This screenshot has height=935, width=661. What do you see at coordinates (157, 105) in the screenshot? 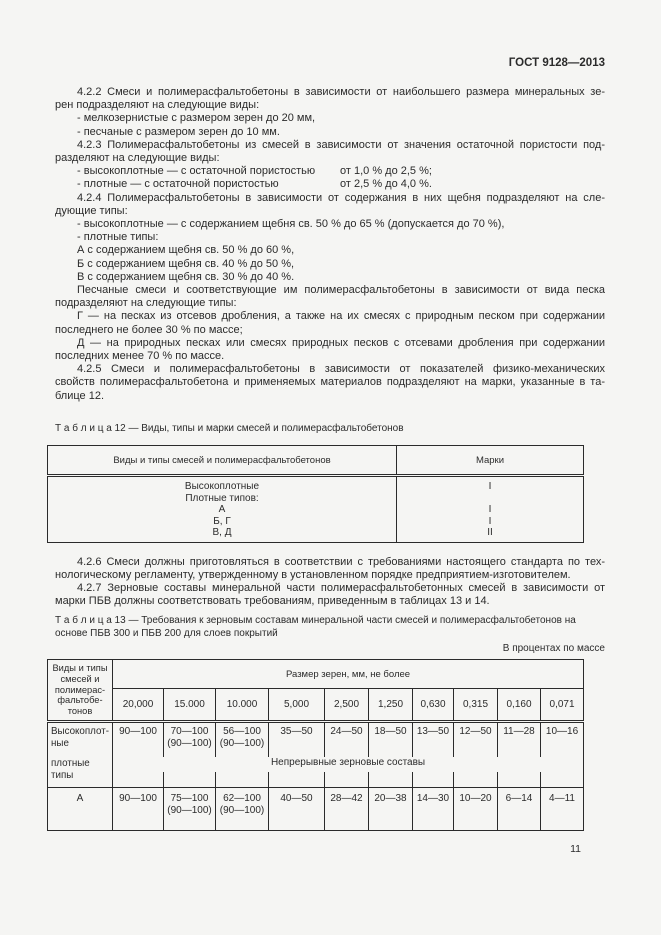
I see `text-line: рен подразделяют на следующие виды:` at bounding box center [157, 105].